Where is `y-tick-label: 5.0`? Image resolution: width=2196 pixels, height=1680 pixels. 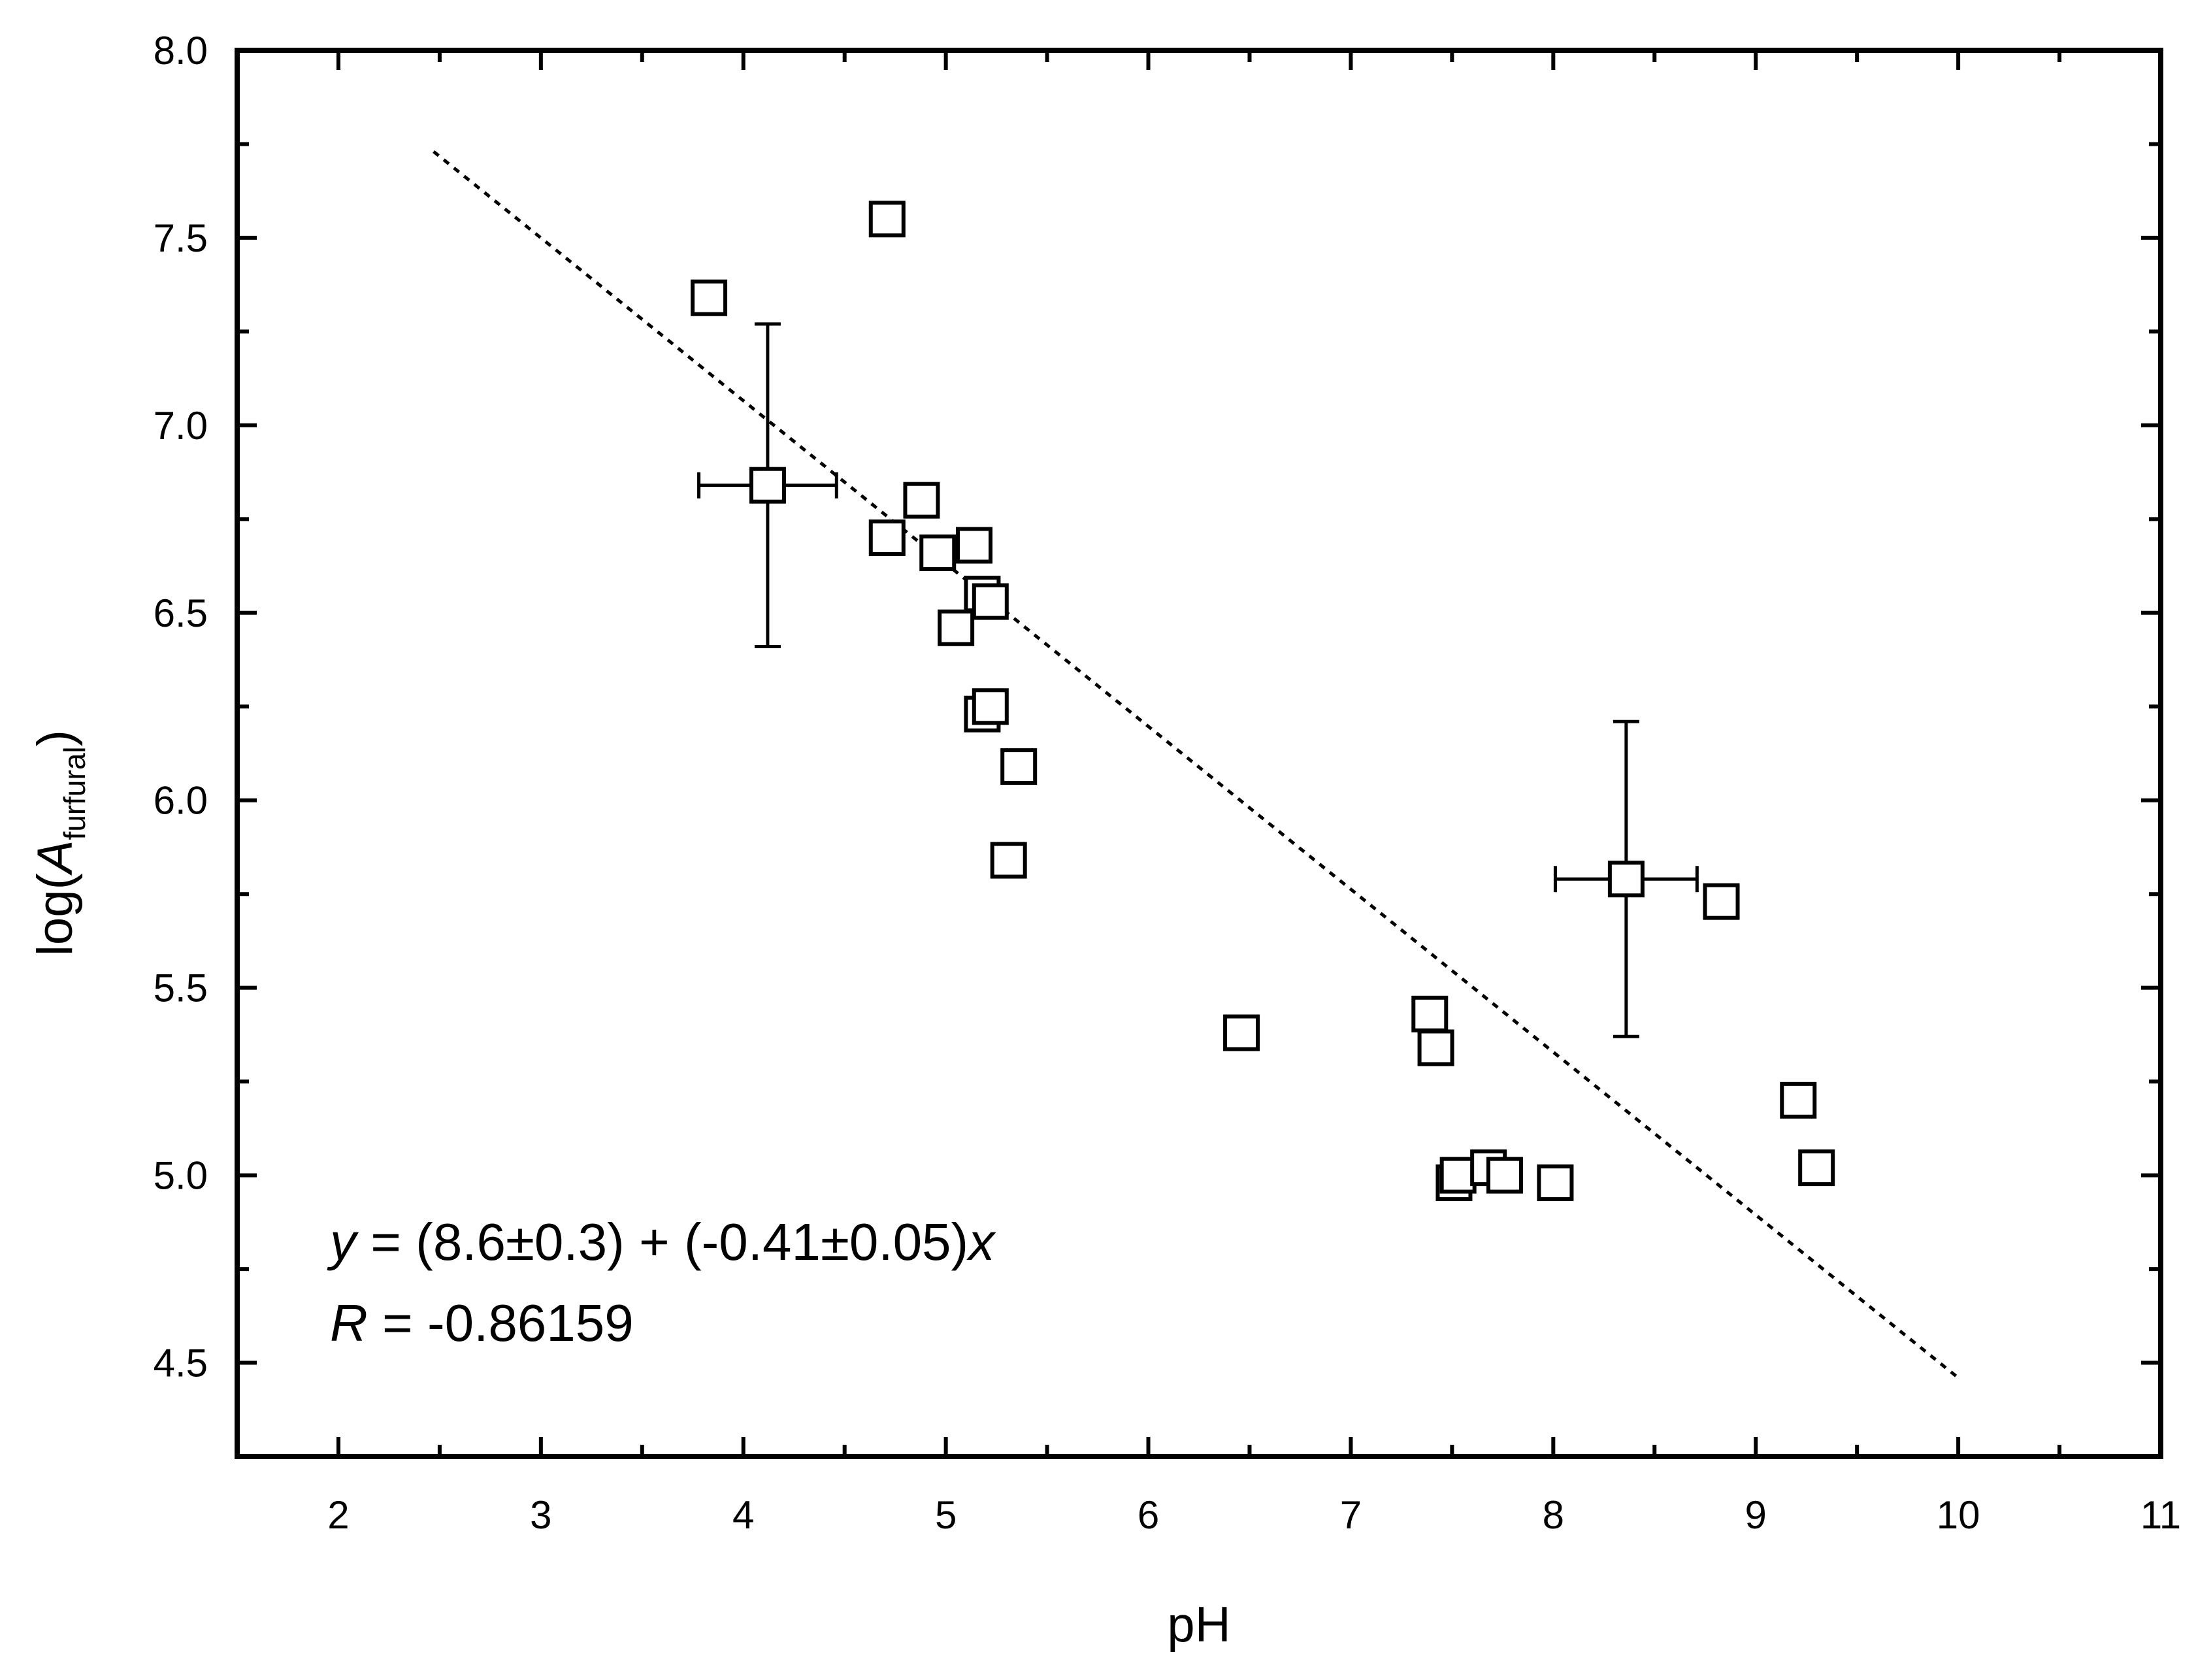 y-tick-label: 5.0 is located at coordinates (181, 1176).